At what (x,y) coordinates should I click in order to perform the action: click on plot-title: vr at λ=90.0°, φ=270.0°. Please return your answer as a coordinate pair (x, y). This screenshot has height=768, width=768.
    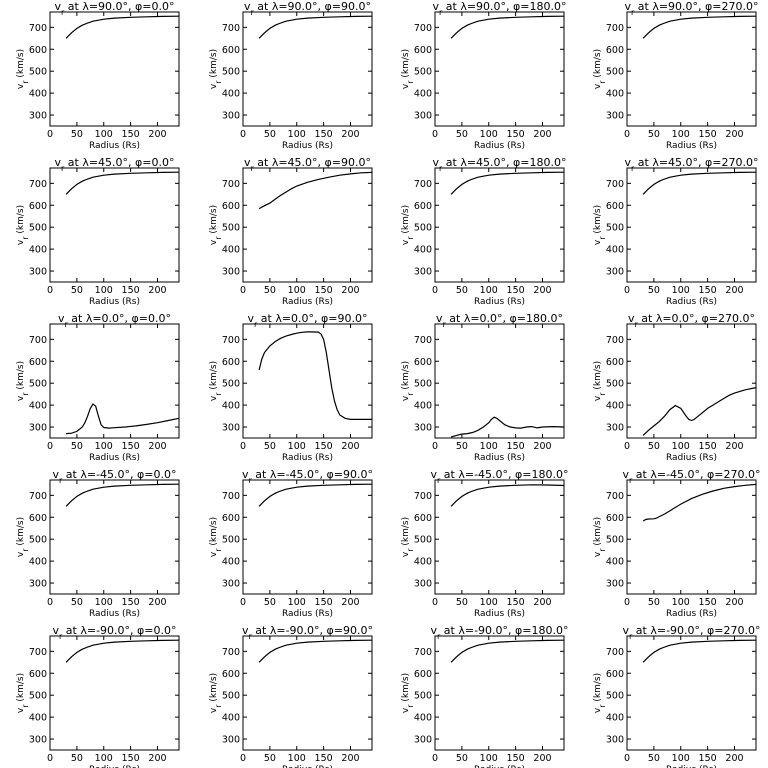
    Looking at the image, I should click on (691, 8).